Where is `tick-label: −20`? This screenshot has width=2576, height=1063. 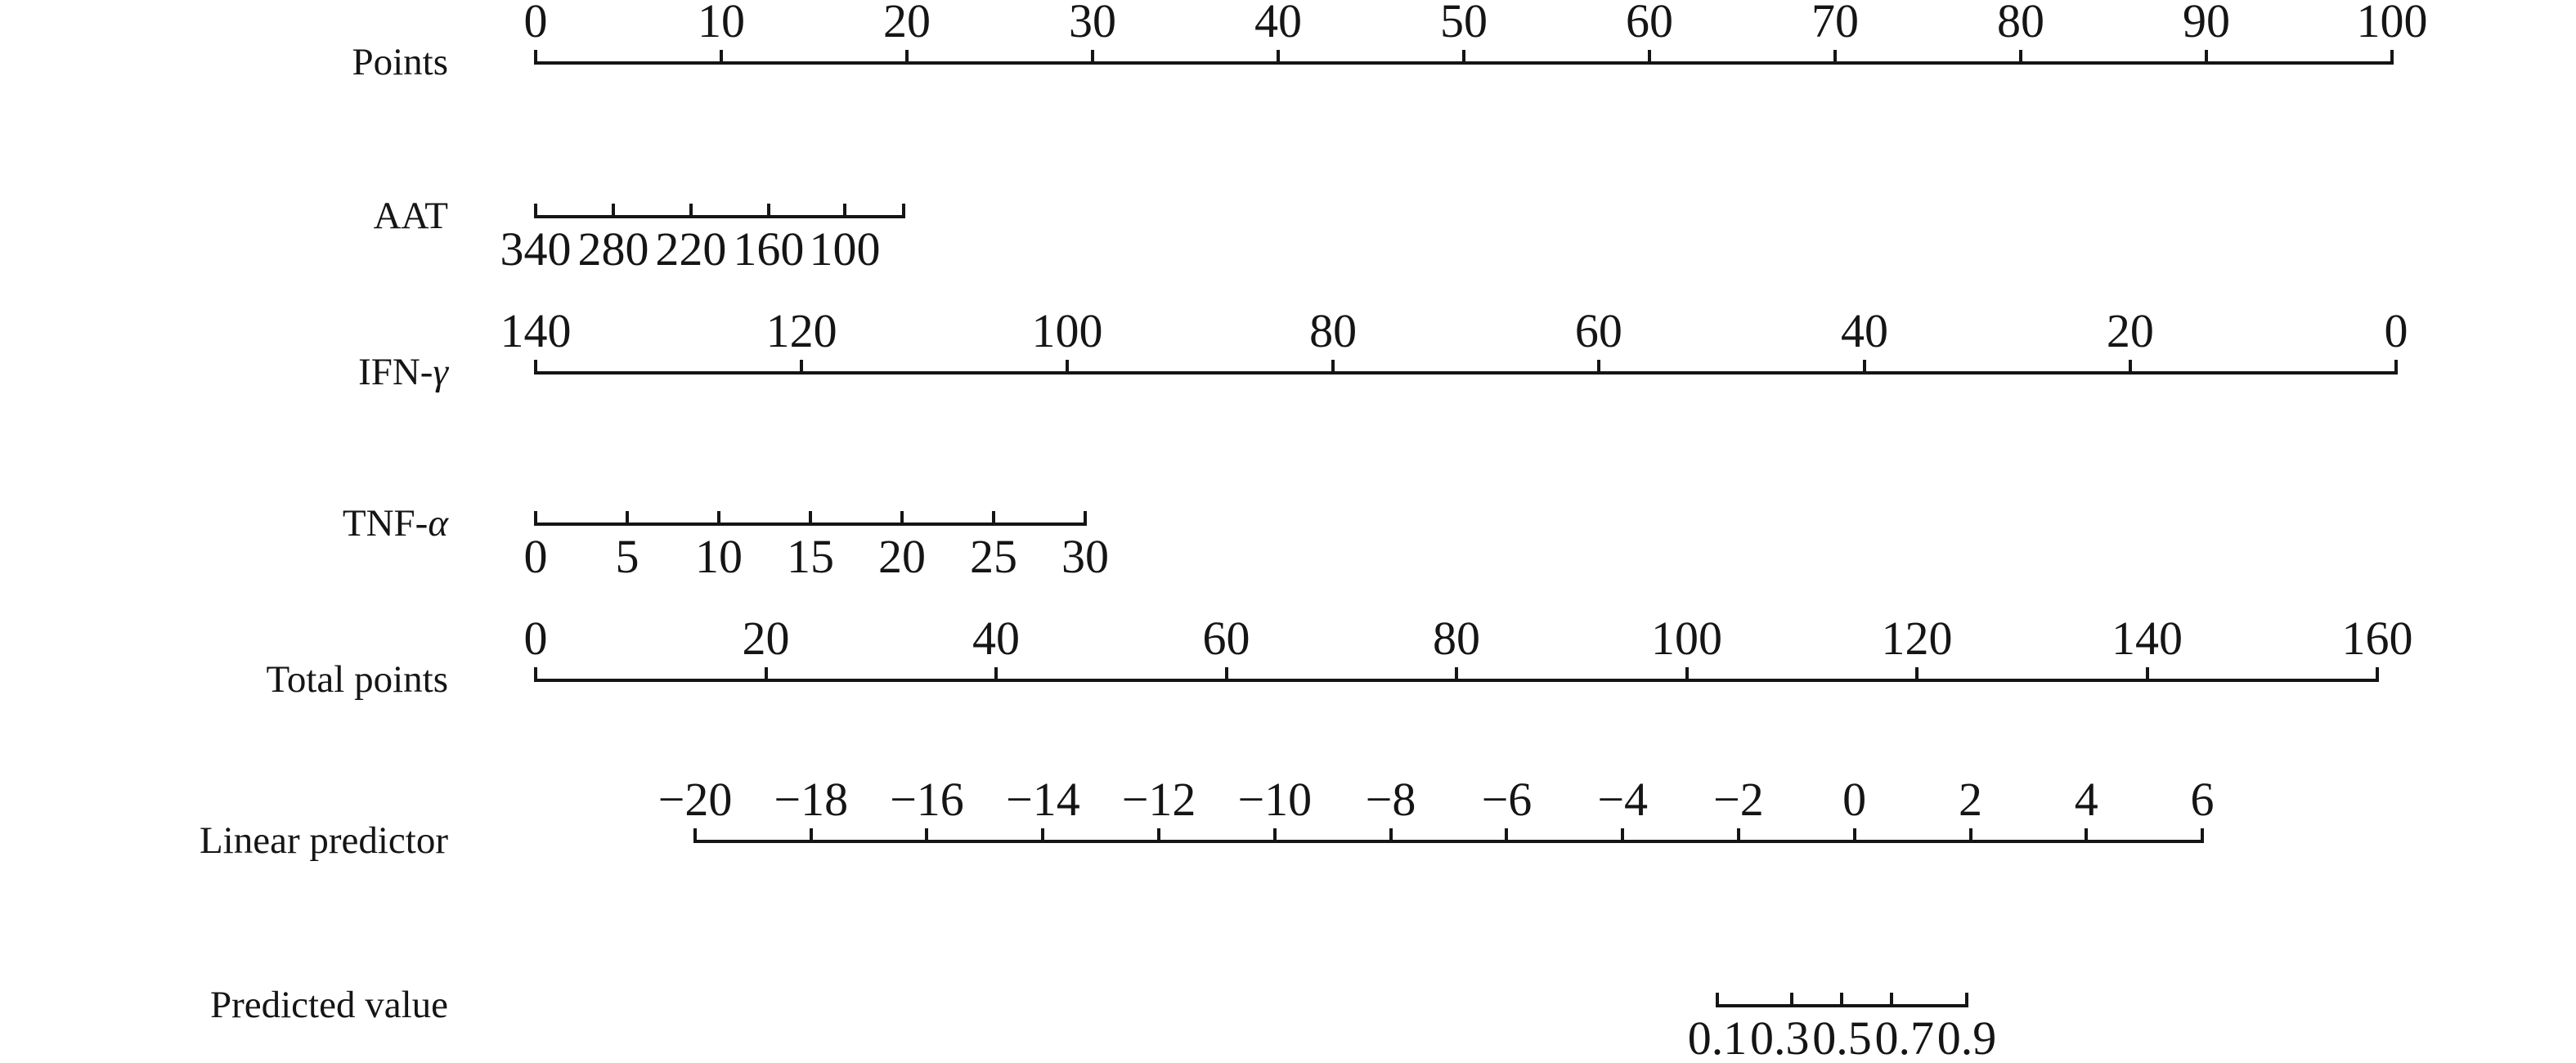
tick-label: −20 is located at coordinates (695, 799).